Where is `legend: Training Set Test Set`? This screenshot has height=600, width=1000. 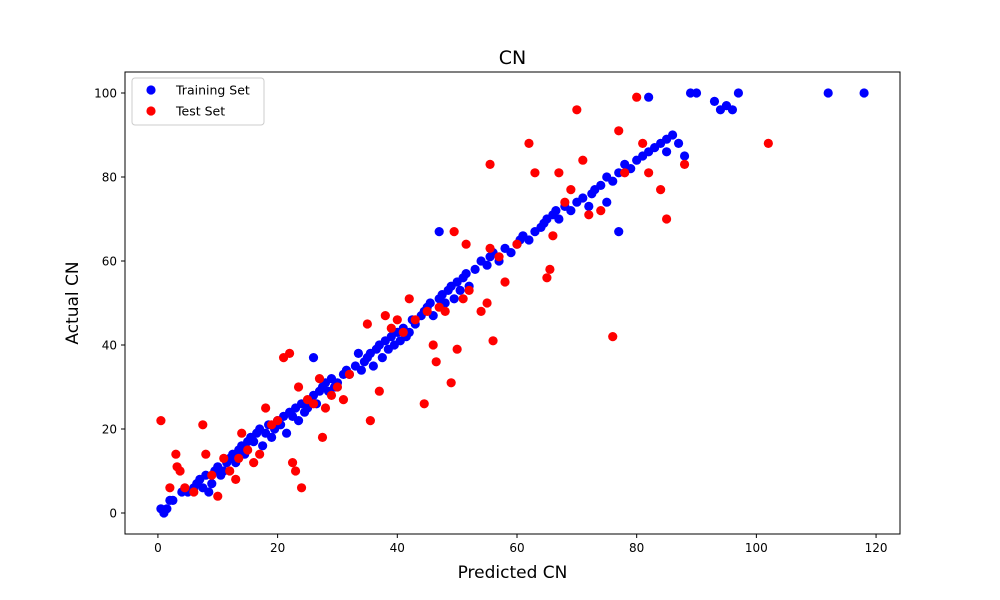 legend: Training Set Test Set is located at coordinates (198, 101).